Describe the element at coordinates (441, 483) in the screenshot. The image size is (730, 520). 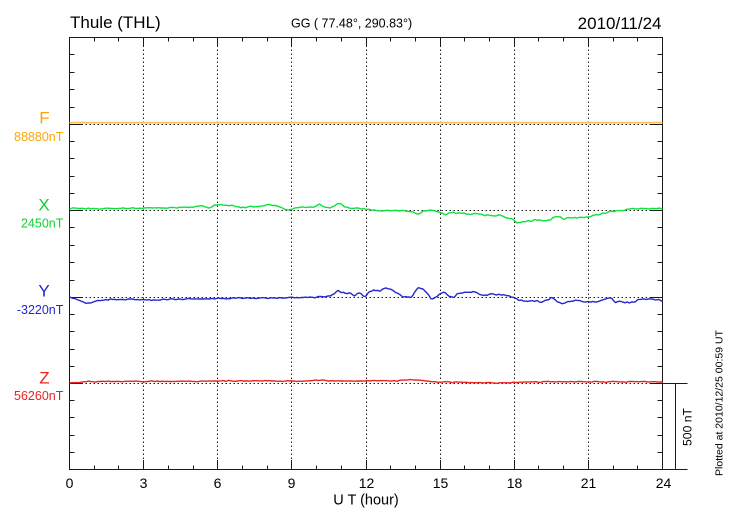
I see `svg-text: 15` at that location.